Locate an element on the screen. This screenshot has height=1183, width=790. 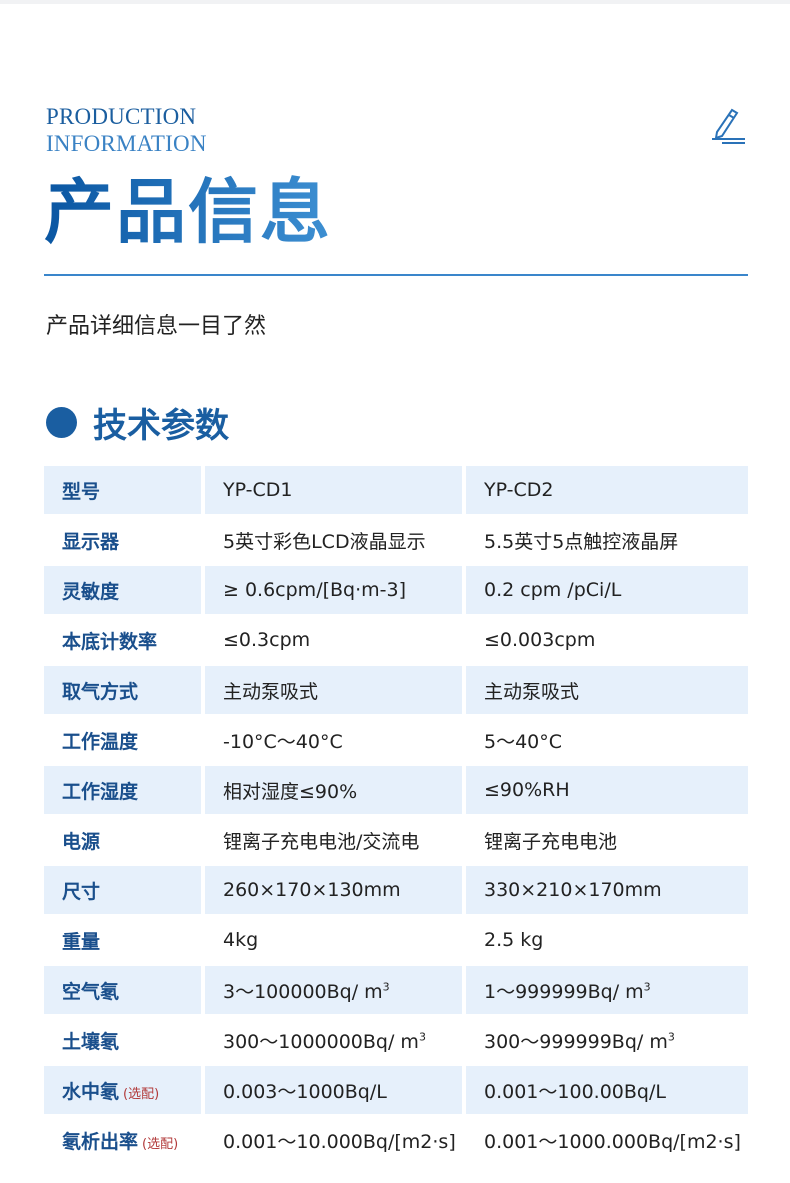
spec-value-text: 300～999999Bq/ m is located at coordinates (576, 1041).